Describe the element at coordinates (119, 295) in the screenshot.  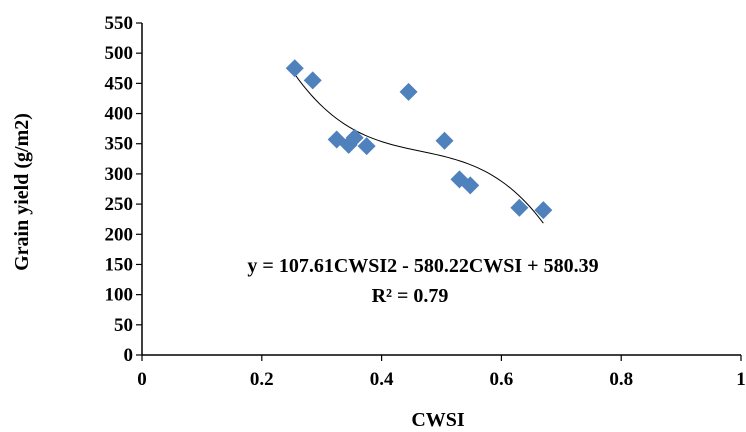
I see `y-tick-label: 100` at that location.